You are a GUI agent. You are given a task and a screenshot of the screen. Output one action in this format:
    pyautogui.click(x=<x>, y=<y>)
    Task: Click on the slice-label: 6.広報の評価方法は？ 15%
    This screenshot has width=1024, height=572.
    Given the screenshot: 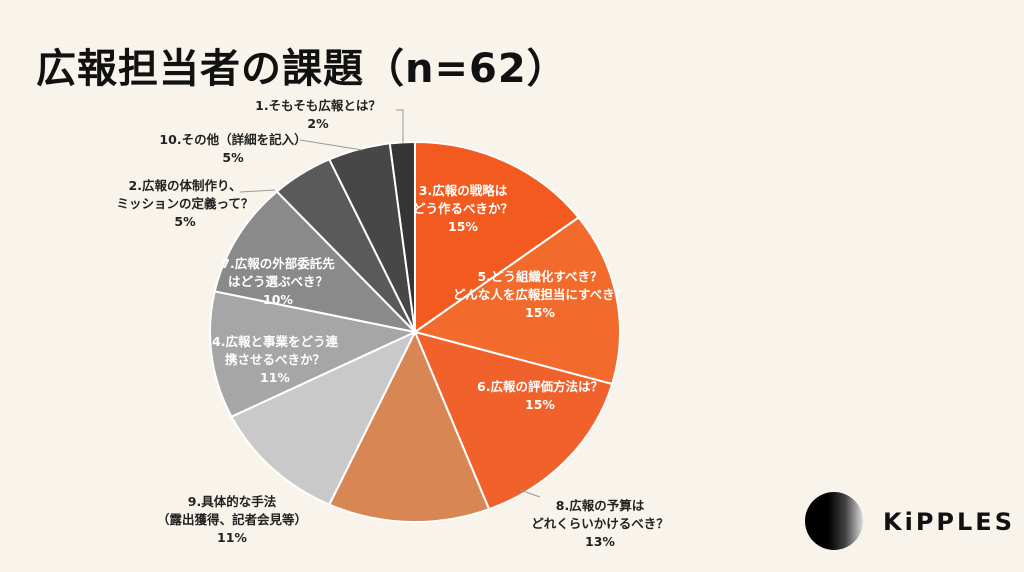 What is the action you would take?
    pyautogui.click(x=540, y=396)
    